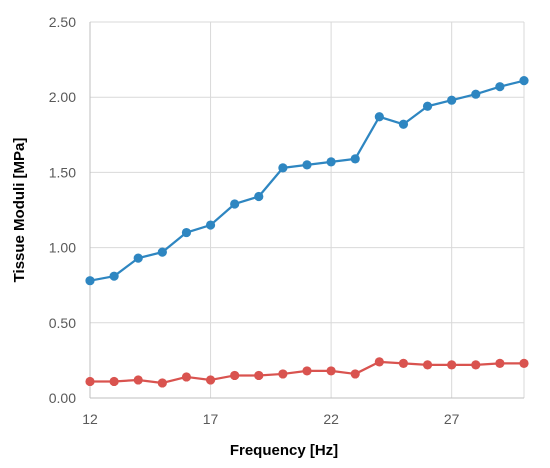  I want to click on x-tick-label: 27, so click(452, 419).